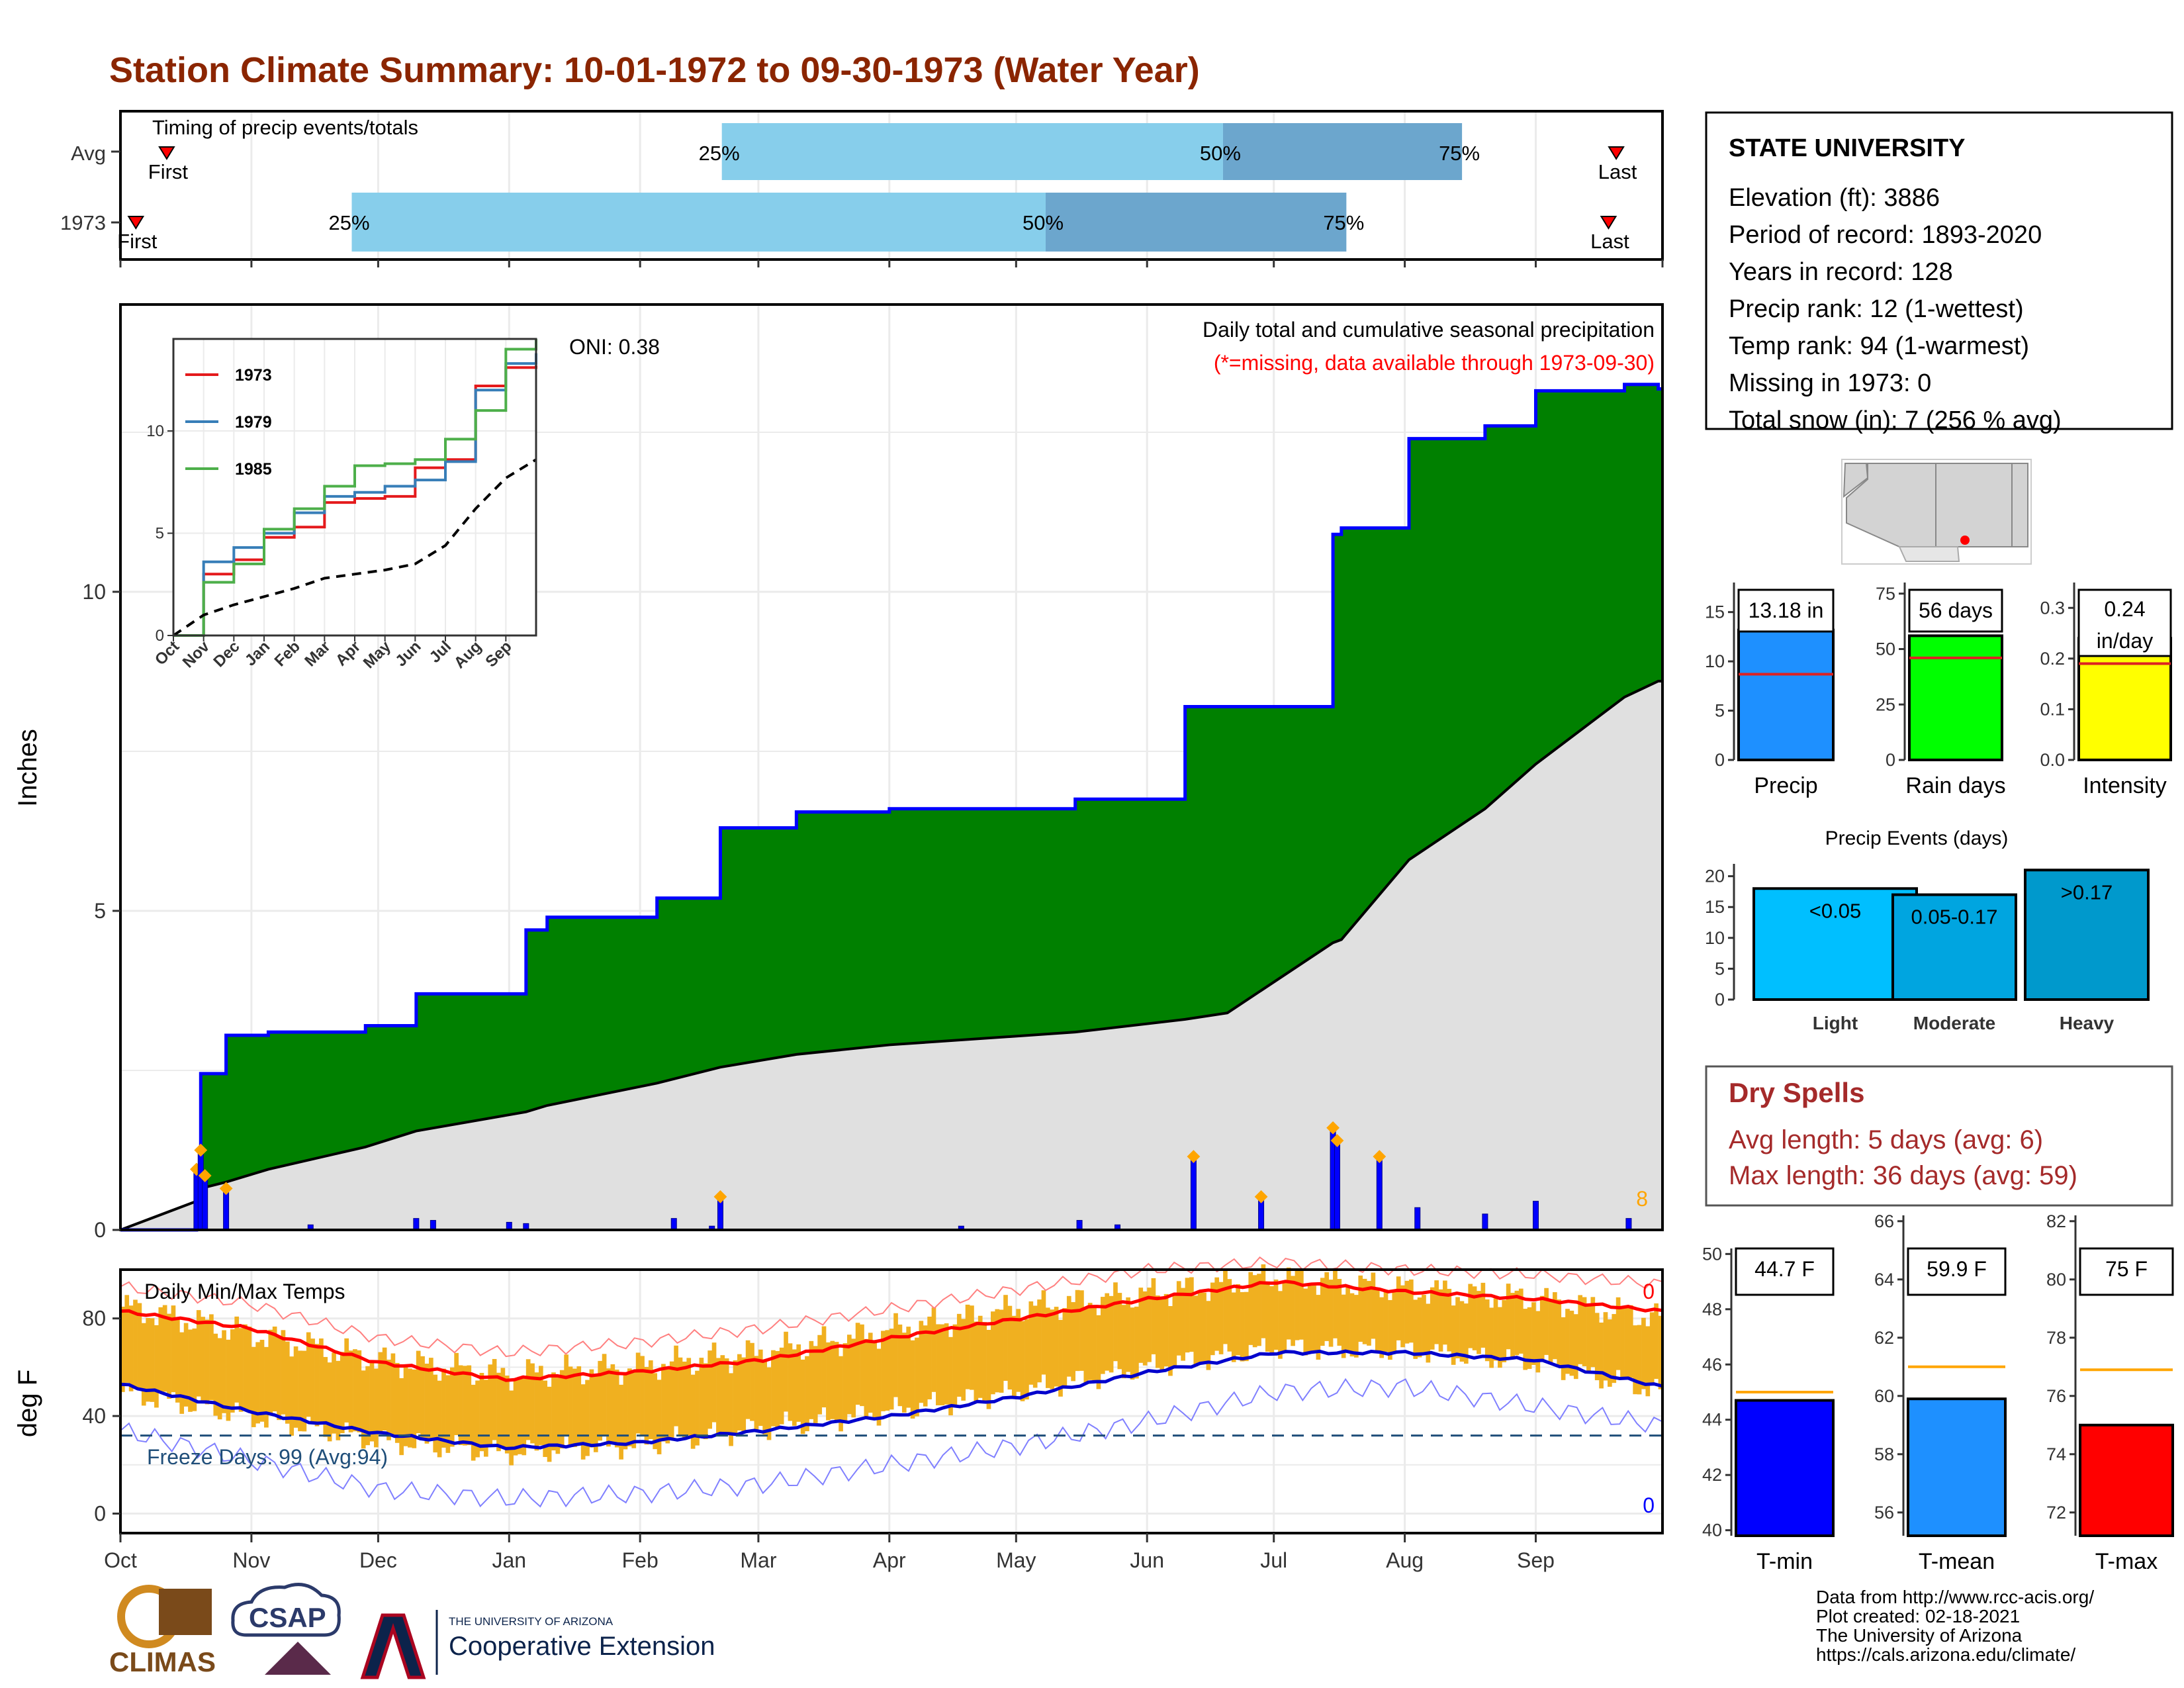 The height and width of the screenshot is (1688, 2184). What do you see at coordinates (94, 1319) in the screenshot?
I see `temp-y-tick-label: 80` at bounding box center [94, 1319].